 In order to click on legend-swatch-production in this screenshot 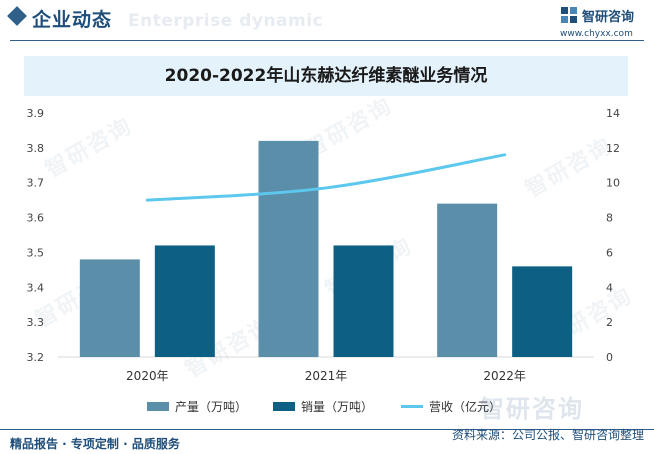, I will do `click(158, 406)`.